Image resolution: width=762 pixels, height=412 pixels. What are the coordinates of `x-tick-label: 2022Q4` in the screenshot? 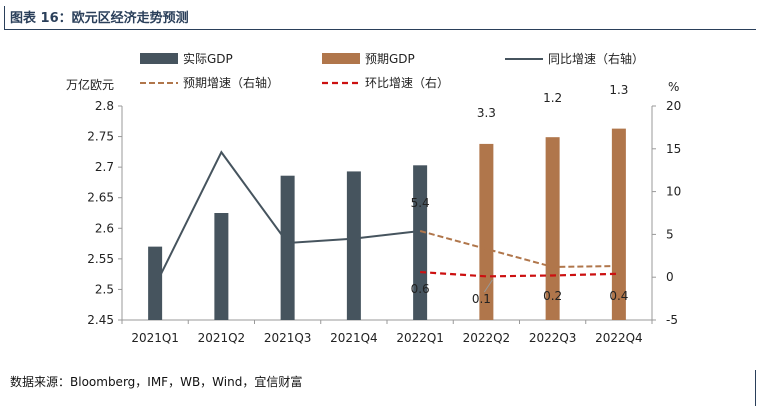 It's located at (619, 338).